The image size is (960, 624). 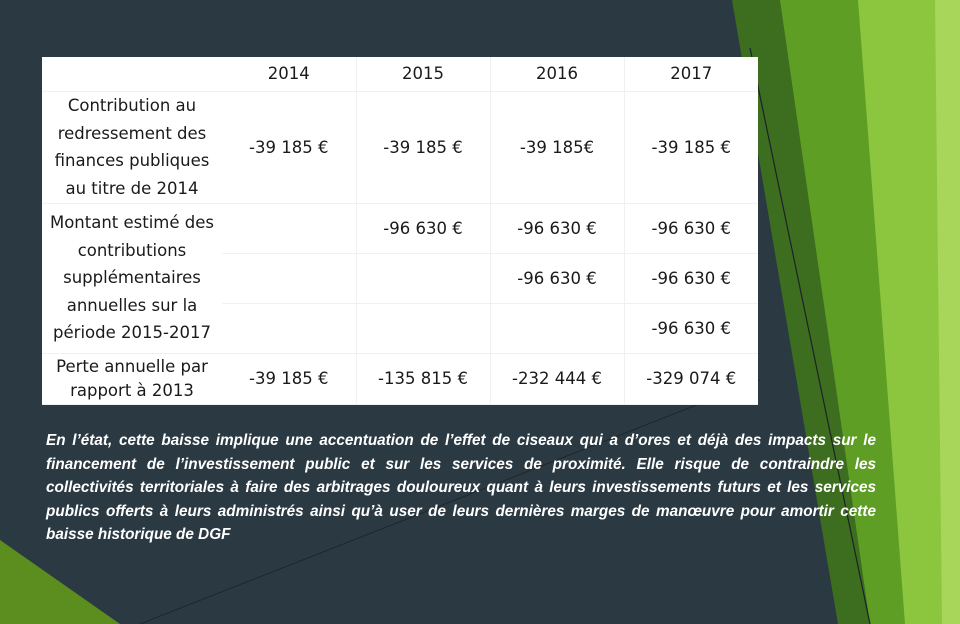 What do you see at coordinates (422, 379) in the screenshot?
I see `table-cell: -135 815 €` at bounding box center [422, 379].